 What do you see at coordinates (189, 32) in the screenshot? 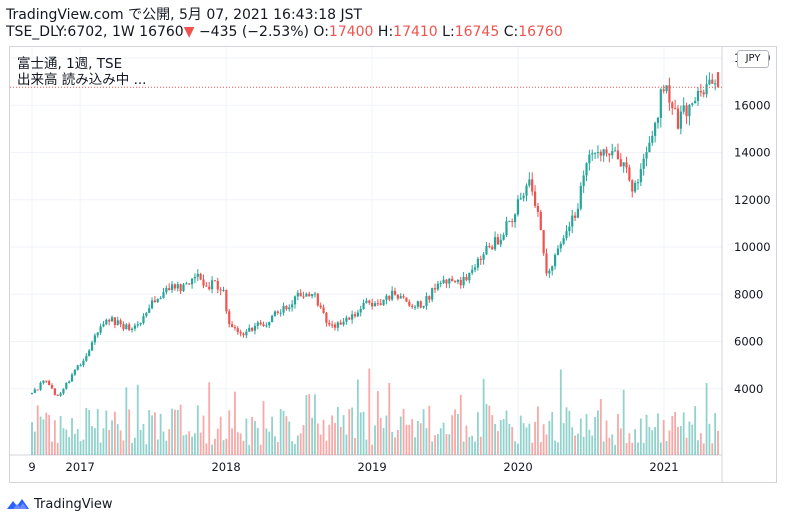
I see `down-arrow-icon: ▼` at bounding box center [189, 32].